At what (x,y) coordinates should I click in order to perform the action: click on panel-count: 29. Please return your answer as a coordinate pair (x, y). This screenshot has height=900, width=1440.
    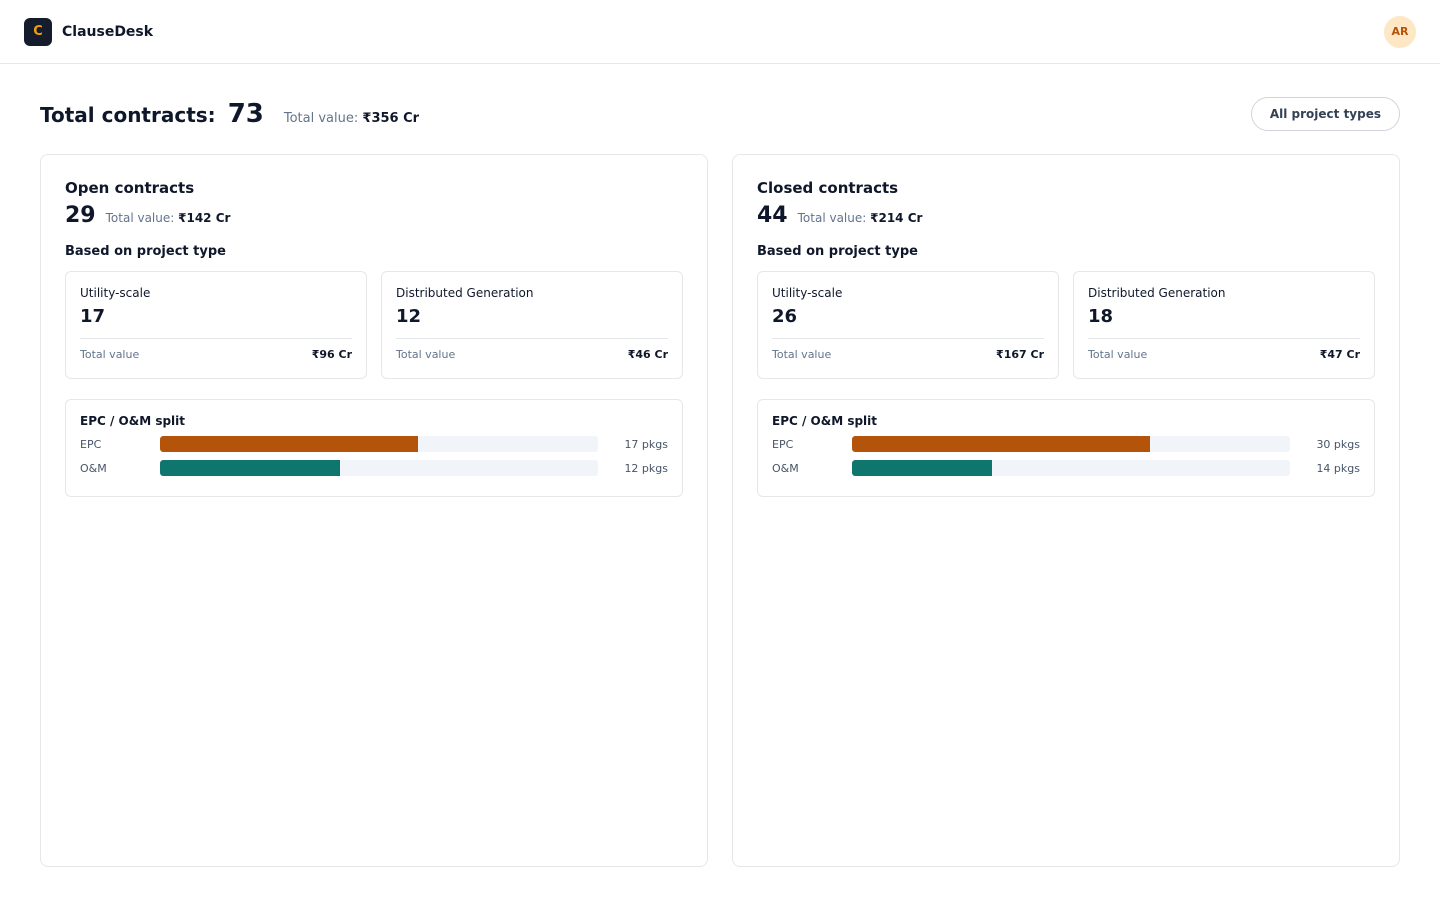
    Looking at the image, I should click on (80, 215).